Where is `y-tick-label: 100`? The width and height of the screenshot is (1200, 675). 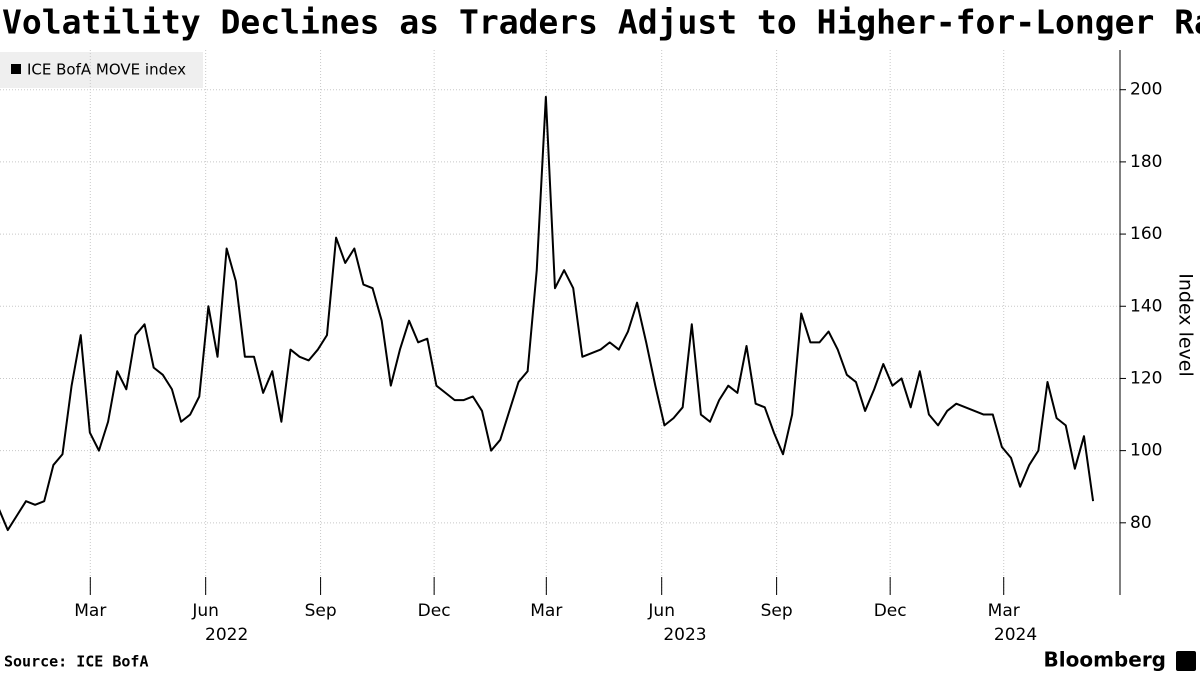 y-tick-label: 100 is located at coordinates (1146, 451).